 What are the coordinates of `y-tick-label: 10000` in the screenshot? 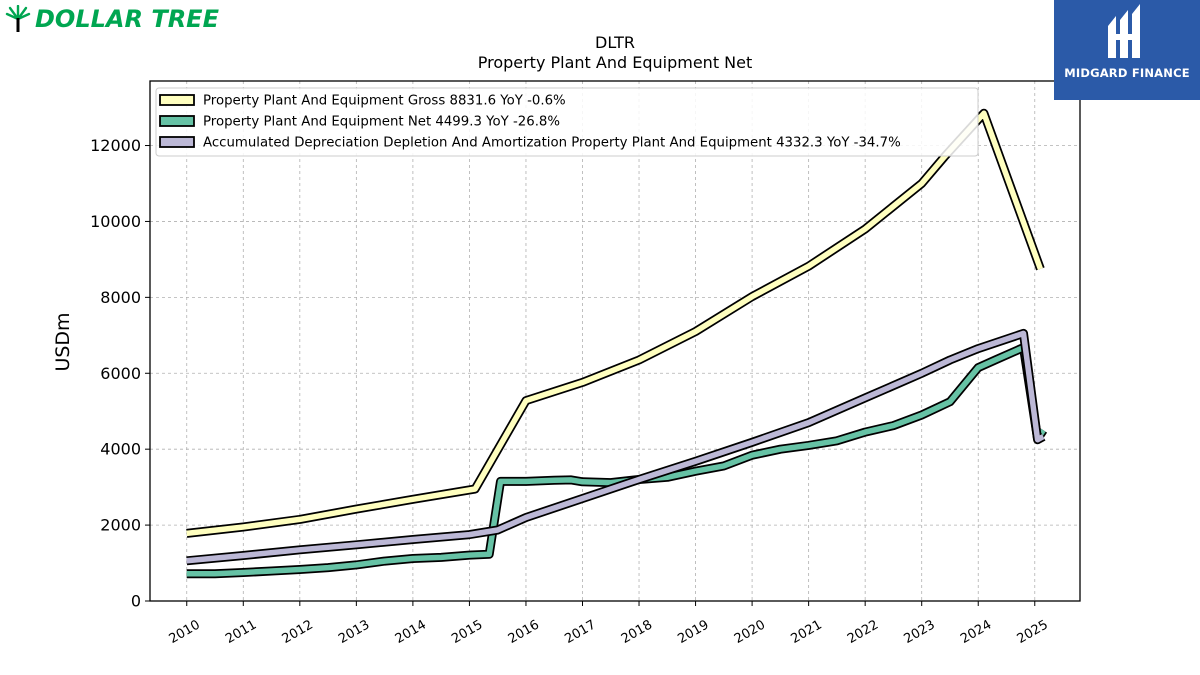 It's located at (115, 221).